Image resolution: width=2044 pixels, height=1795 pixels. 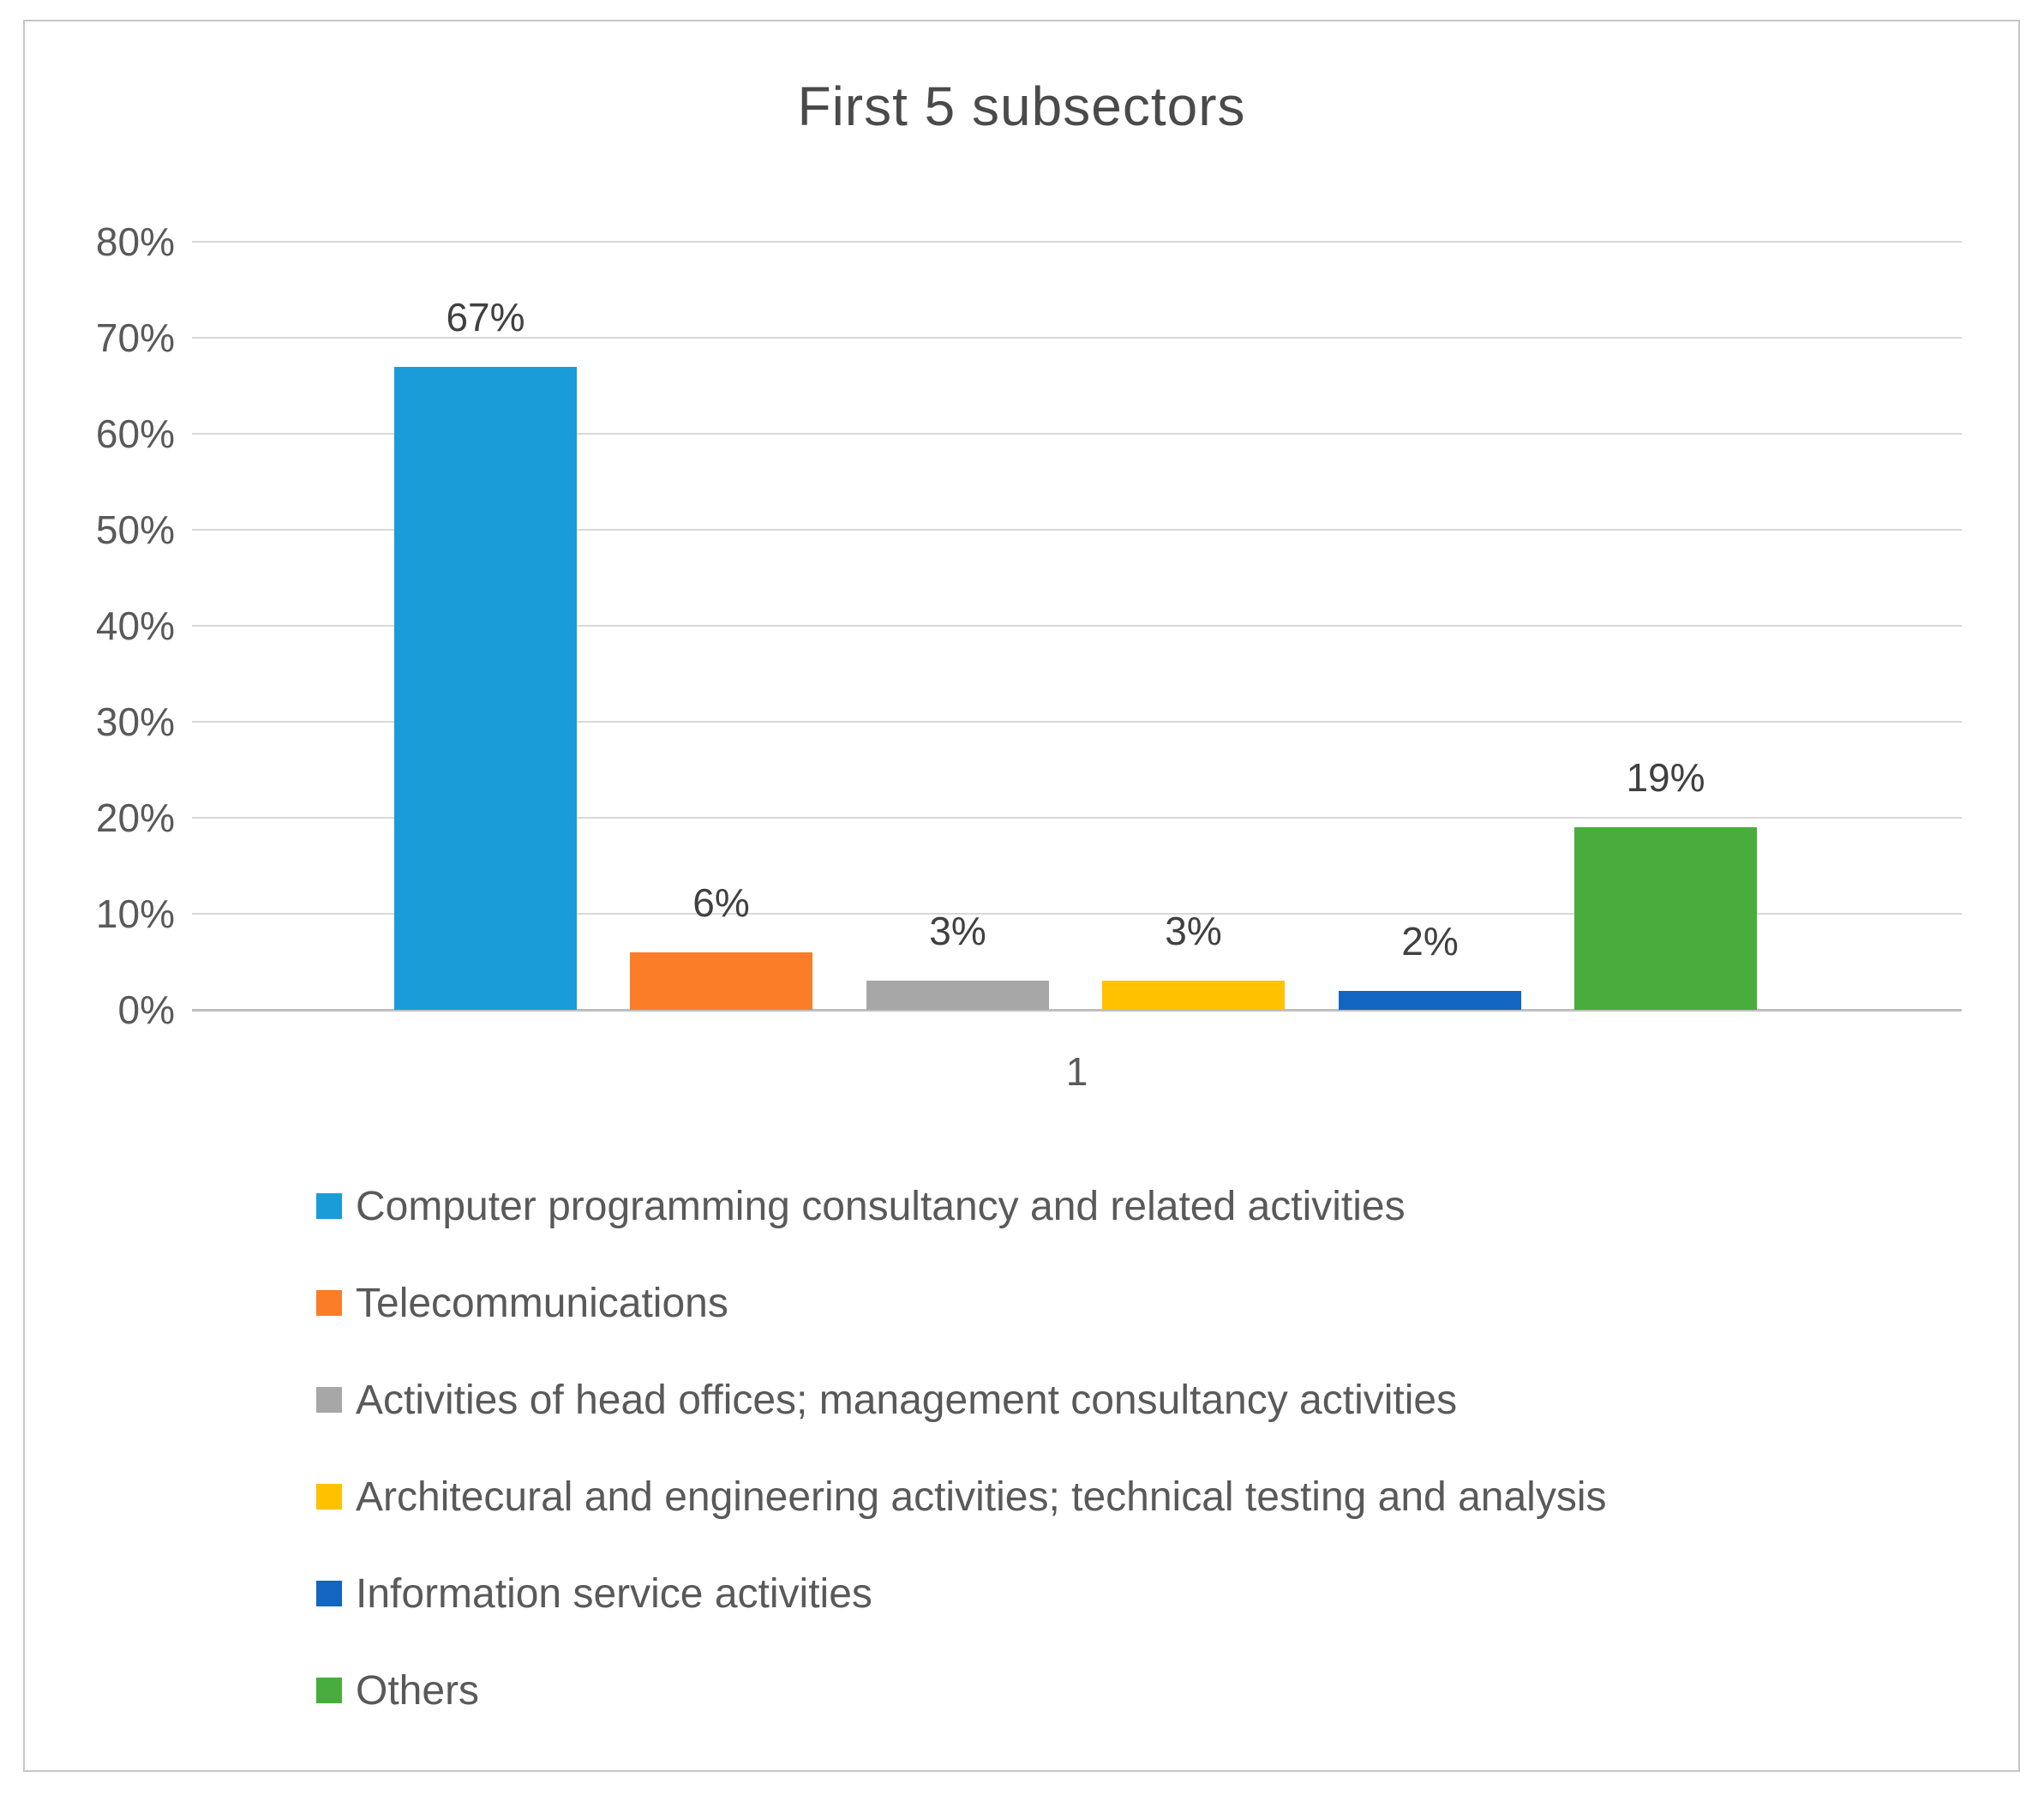 I want to click on y-axis-tick-label: 60%, so click(x=135, y=433).